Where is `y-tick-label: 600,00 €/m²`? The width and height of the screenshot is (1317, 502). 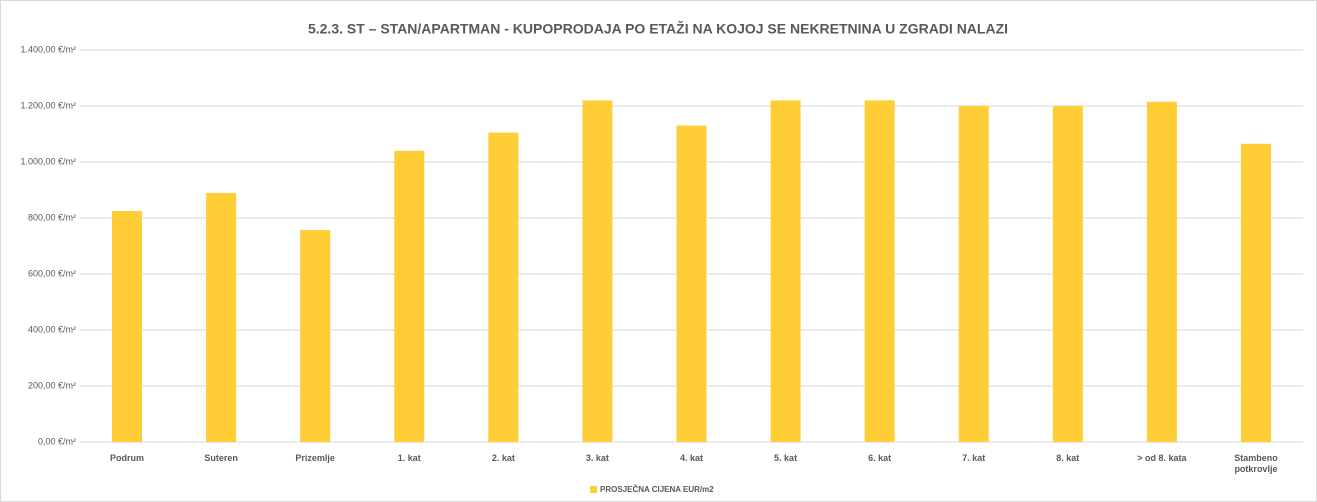
y-tick-label: 600,00 €/m² is located at coordinates (52, 273).